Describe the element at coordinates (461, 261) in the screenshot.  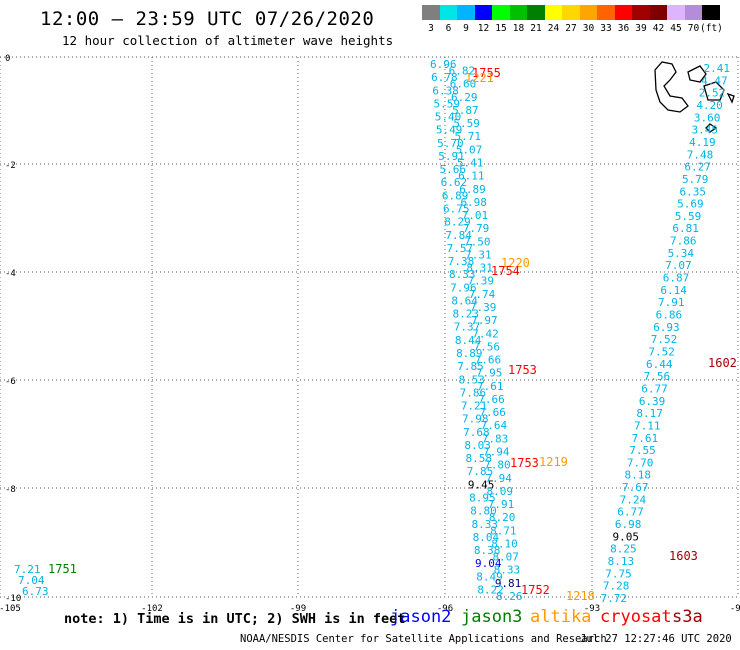
I see `wave-height-value: 7.38` at that location.